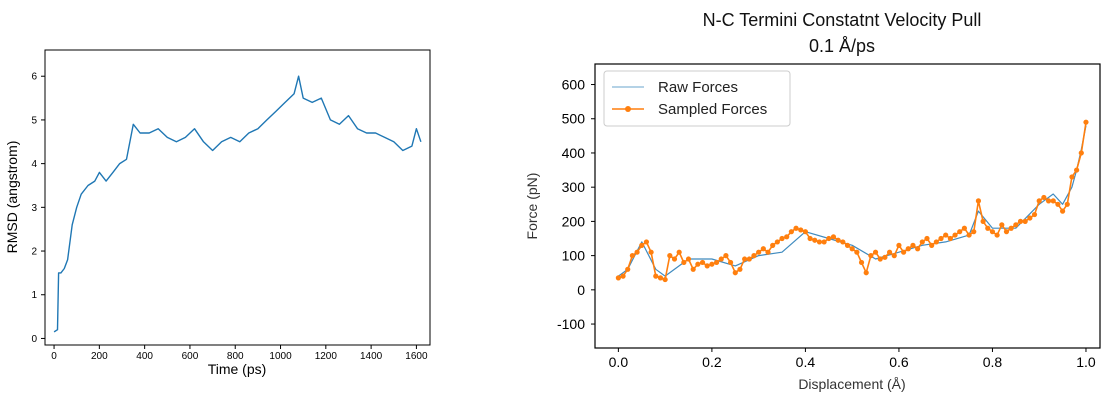 The height and width of the screenshot is (393, 1102). What do you see at coordinates (619, 362) in the screenshot?
I see `right-x-tick-label: 0.0` at bounding box center [619, 362].